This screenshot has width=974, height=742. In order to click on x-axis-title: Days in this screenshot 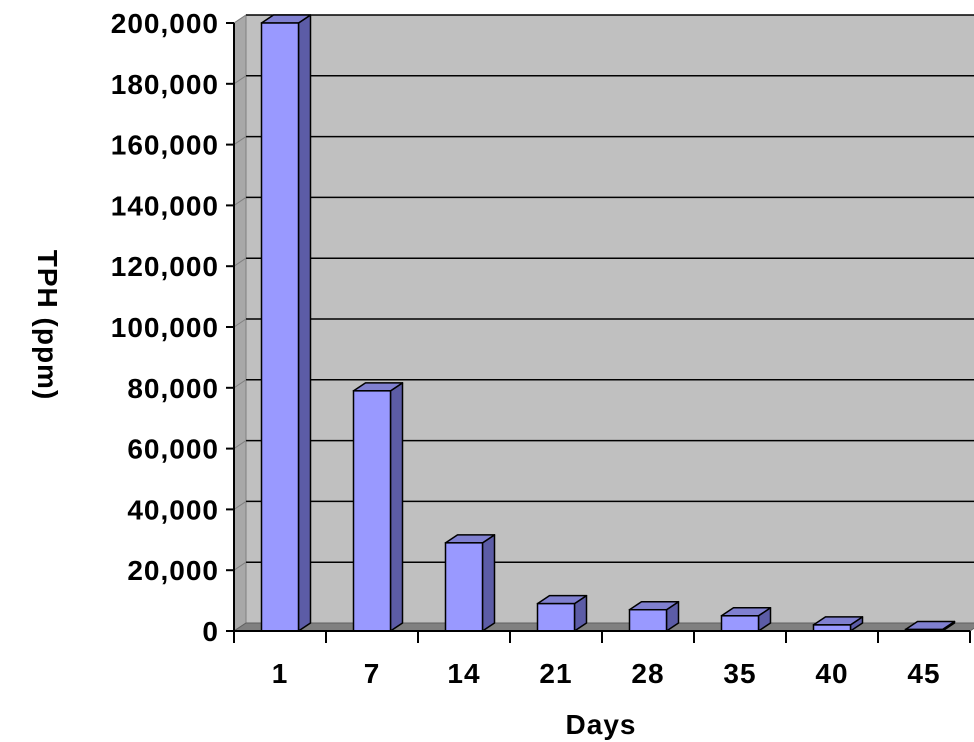, I will do `click(601, 724)`.